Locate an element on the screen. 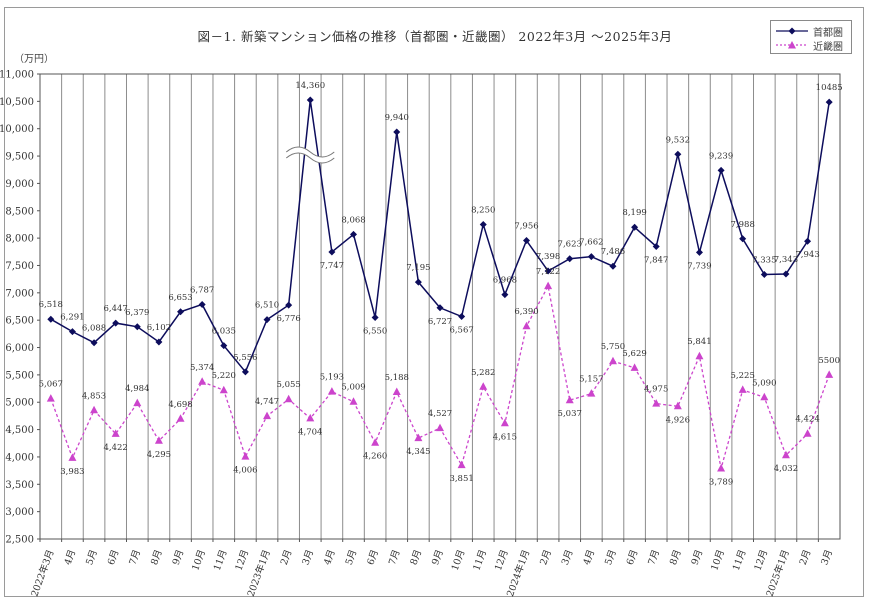 The image size is (870, 604). x-tick-label: 2月 is located at coordinates (546, 557).